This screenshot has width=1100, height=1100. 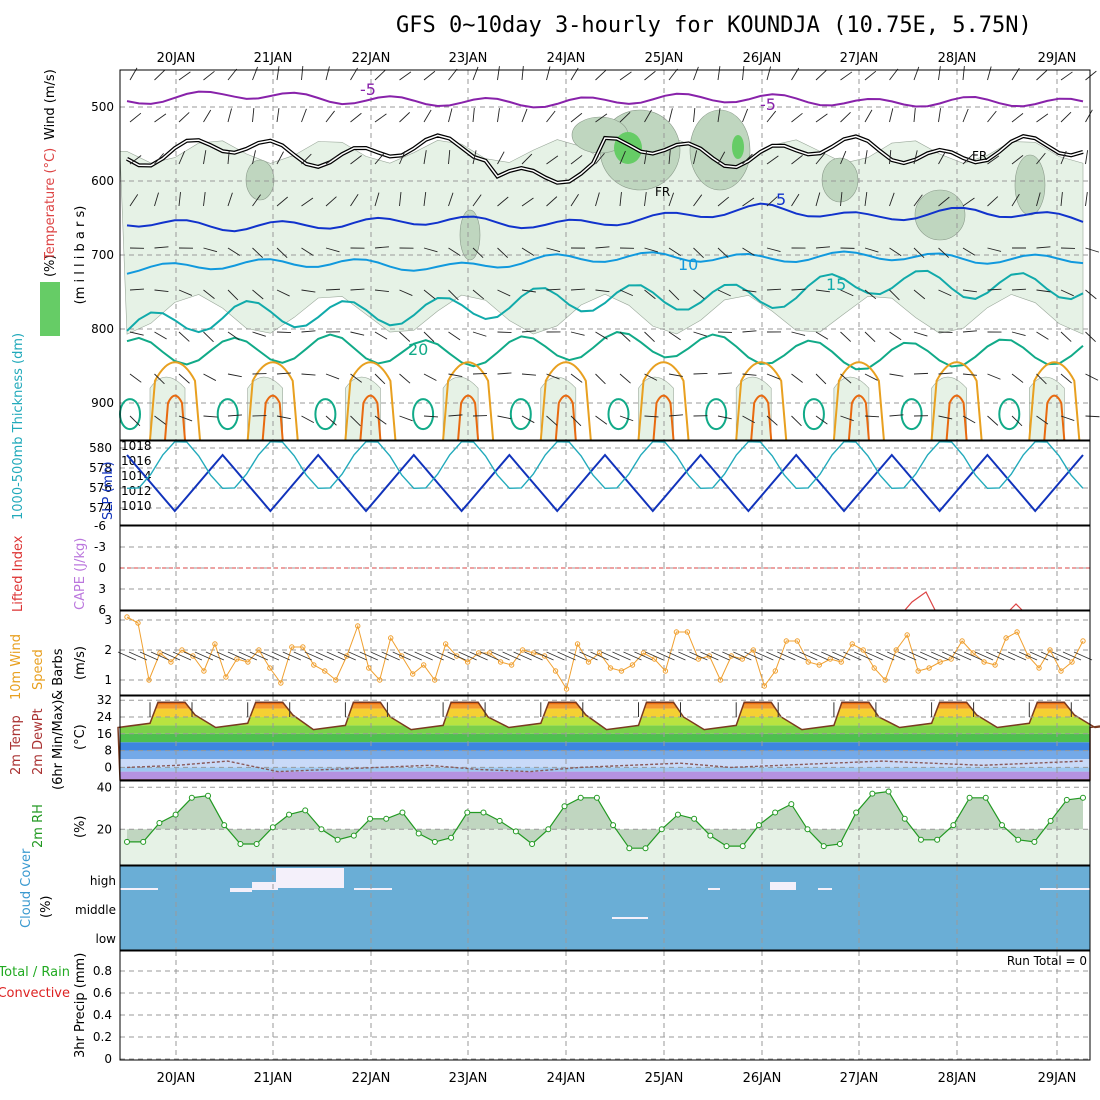 I want to click on date-label-bottom: 26JAN, so click(x=762, y=1078).